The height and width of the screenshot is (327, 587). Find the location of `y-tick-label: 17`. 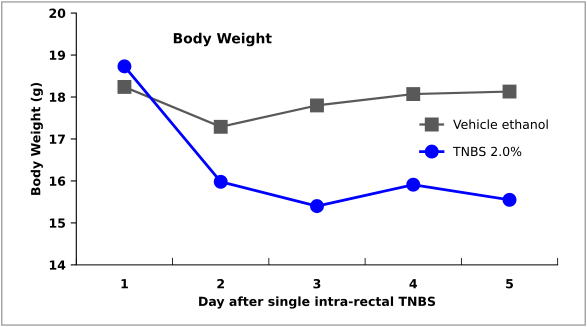

y-tick-label: 17 is located at coordinates (57, 139).